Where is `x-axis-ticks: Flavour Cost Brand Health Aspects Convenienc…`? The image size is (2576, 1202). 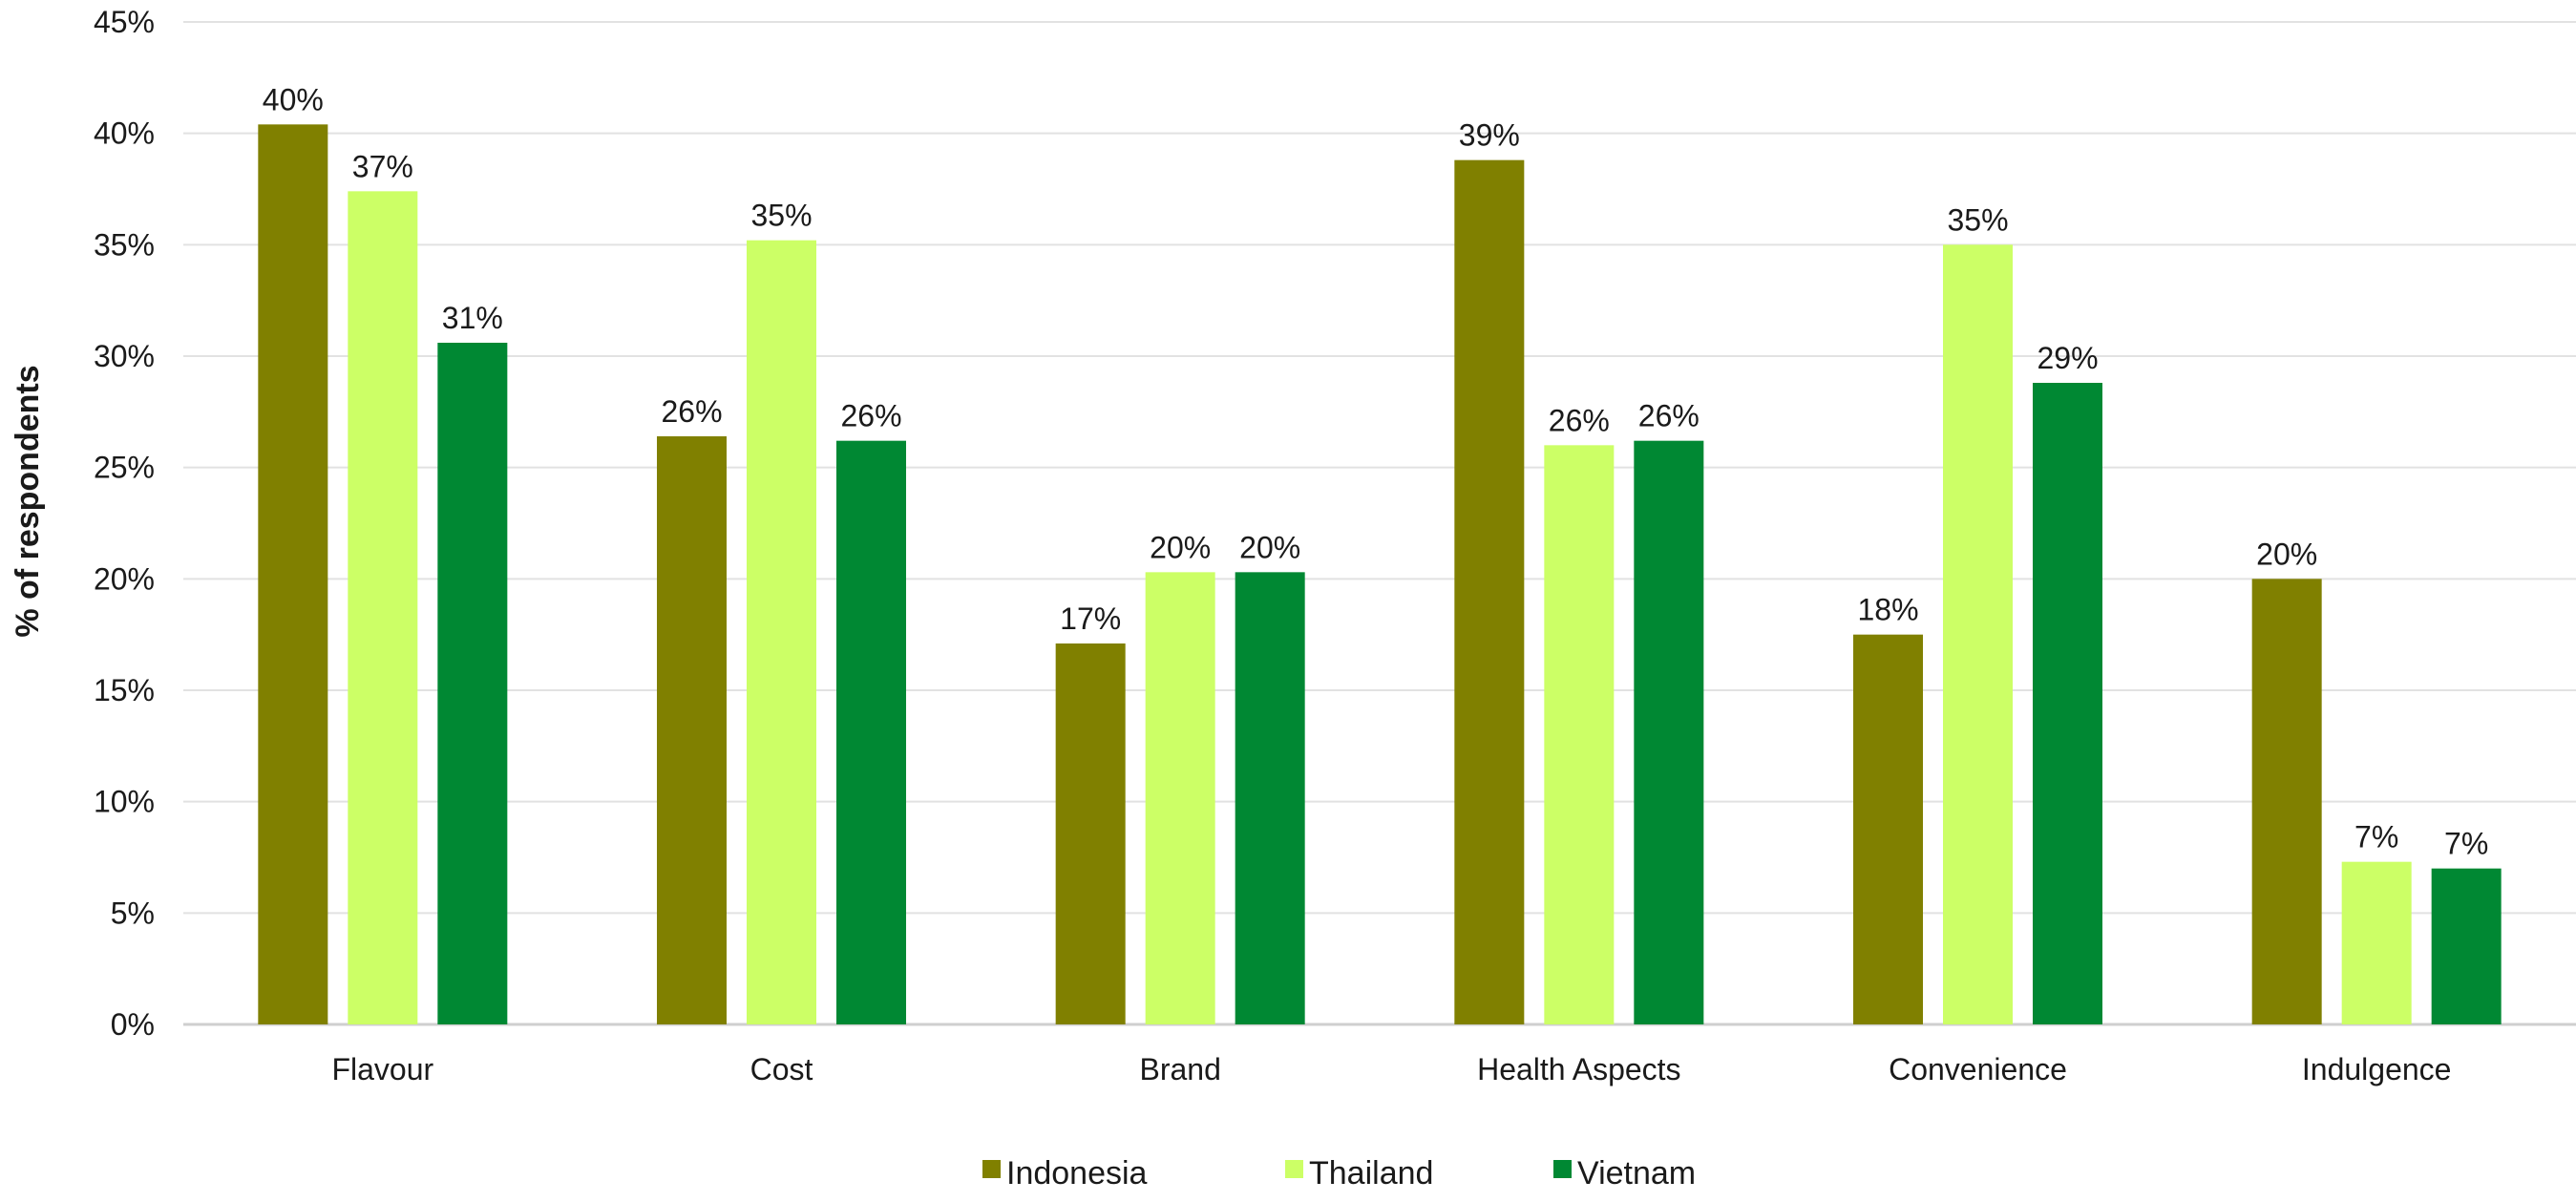
x-axis-ticks: Flavour Cost Brand Health Aspects Convenienc… is located at coordinates (1391, 1069).